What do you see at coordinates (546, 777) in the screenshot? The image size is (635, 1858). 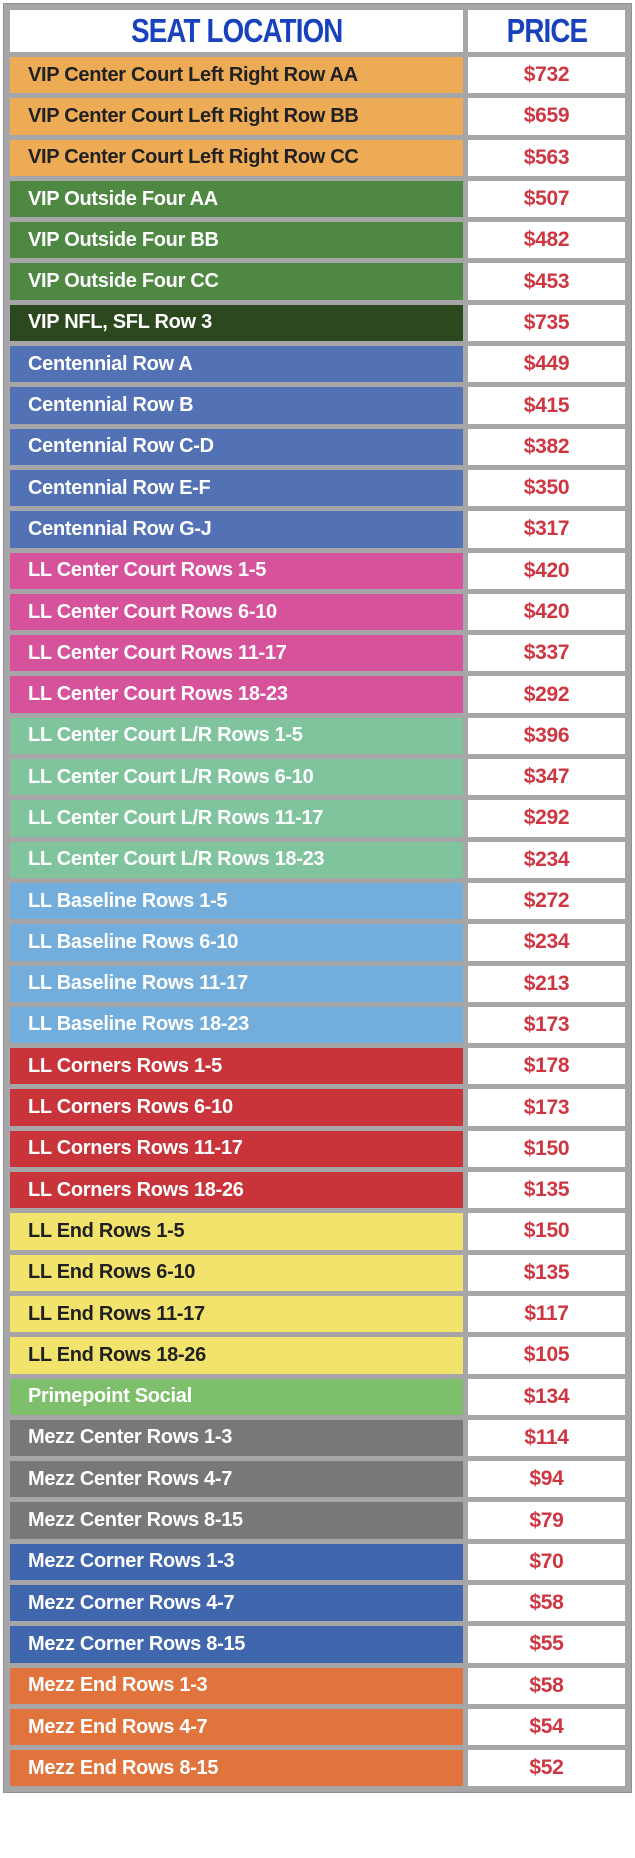 I see `price-cell: $347` at bounding box center [546, 777].